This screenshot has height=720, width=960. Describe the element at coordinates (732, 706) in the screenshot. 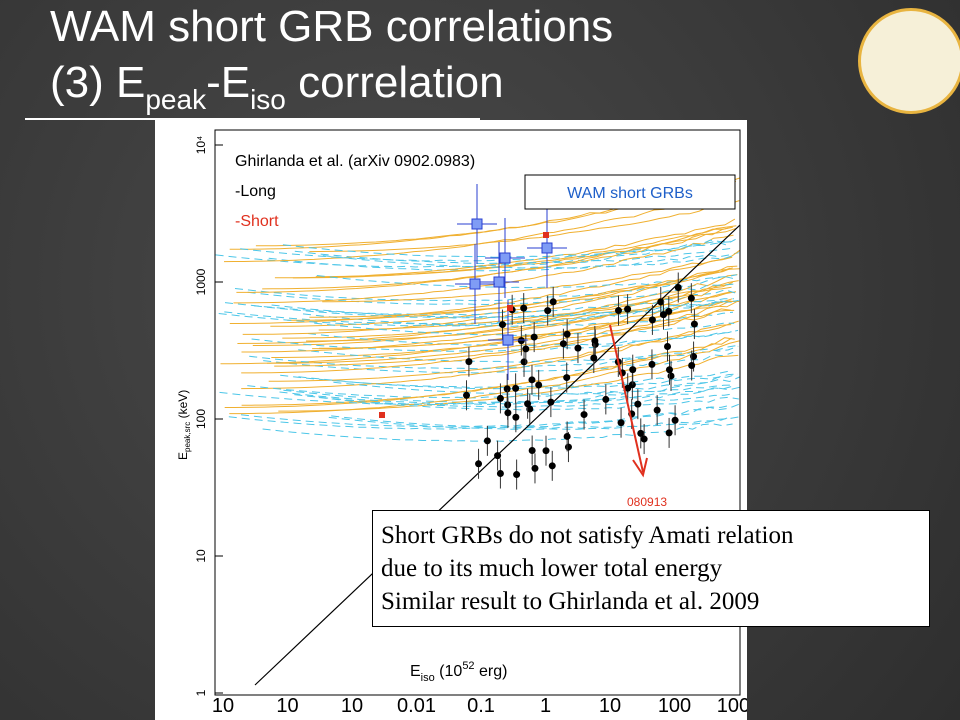

I see `x-tick-label: 1000` at that location.